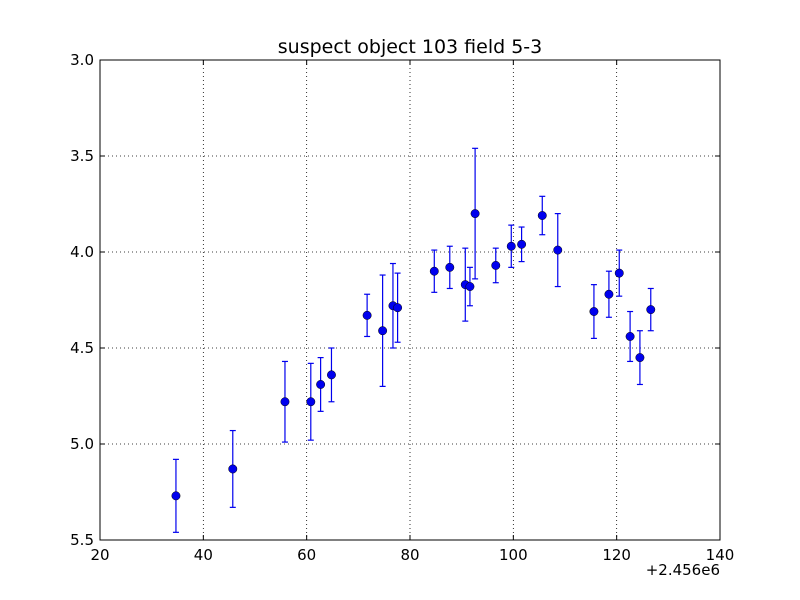  What do you see at coordinates (82, 60) in the screenshot?
I see `y-tick-label: 3.0` at bounding box center [82, 60].